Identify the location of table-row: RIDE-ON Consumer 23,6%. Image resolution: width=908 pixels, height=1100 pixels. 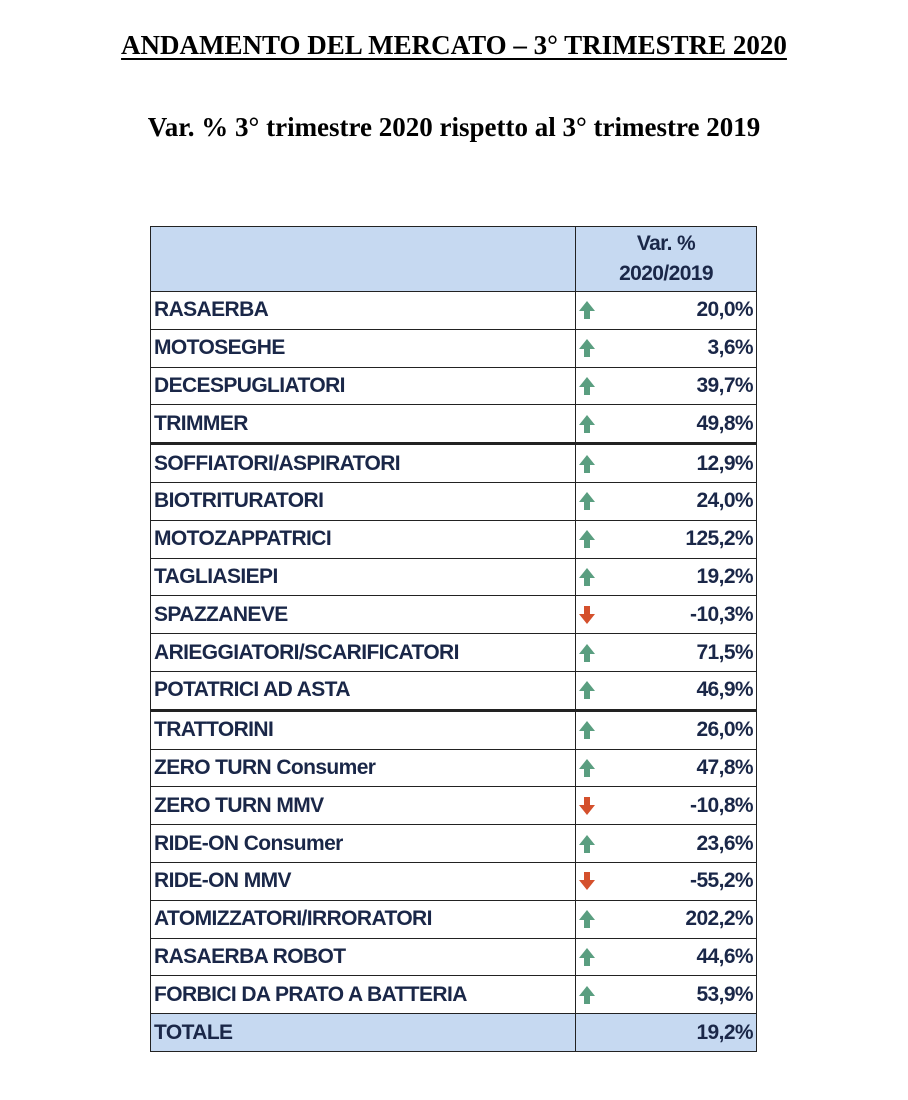
(453, 843).